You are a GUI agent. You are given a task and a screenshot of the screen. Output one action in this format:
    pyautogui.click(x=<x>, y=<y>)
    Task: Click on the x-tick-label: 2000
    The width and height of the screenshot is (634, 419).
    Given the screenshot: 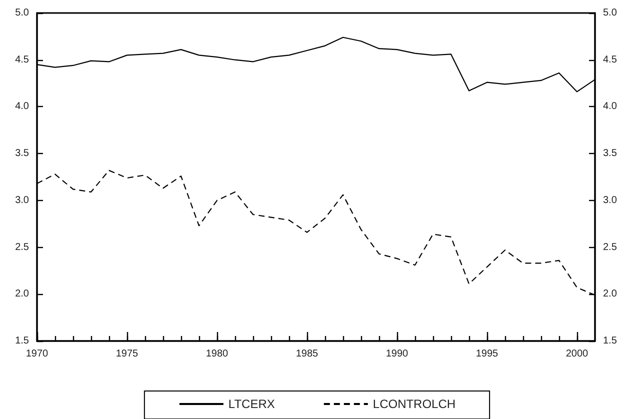 What is the action you would take?
    pyautogui.click(x=577, y=354)
    